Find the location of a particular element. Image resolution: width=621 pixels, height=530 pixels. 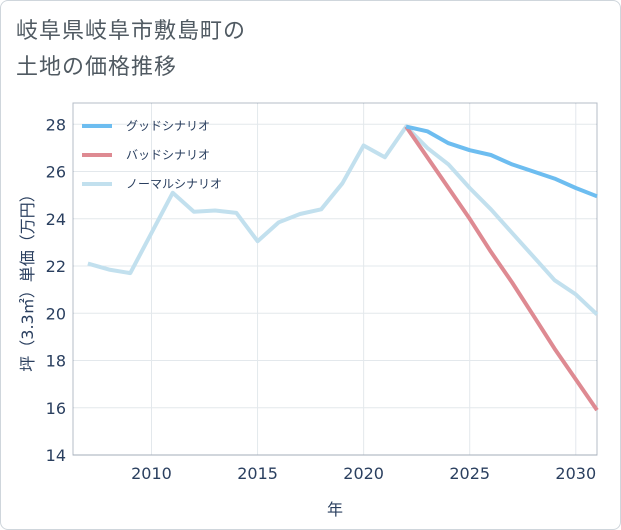

chart-title: 岐阜県岐阜市敷島町の 土地の価格推移 is located at coordinates (296, 50).